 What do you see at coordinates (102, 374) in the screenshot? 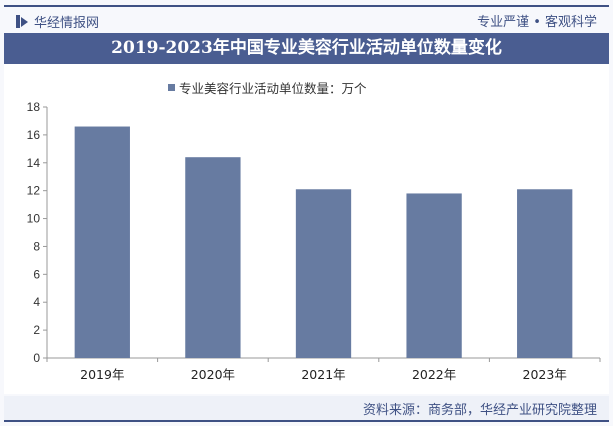
I see `x-tick-label: 2019年` at bounding box center [102, 374].